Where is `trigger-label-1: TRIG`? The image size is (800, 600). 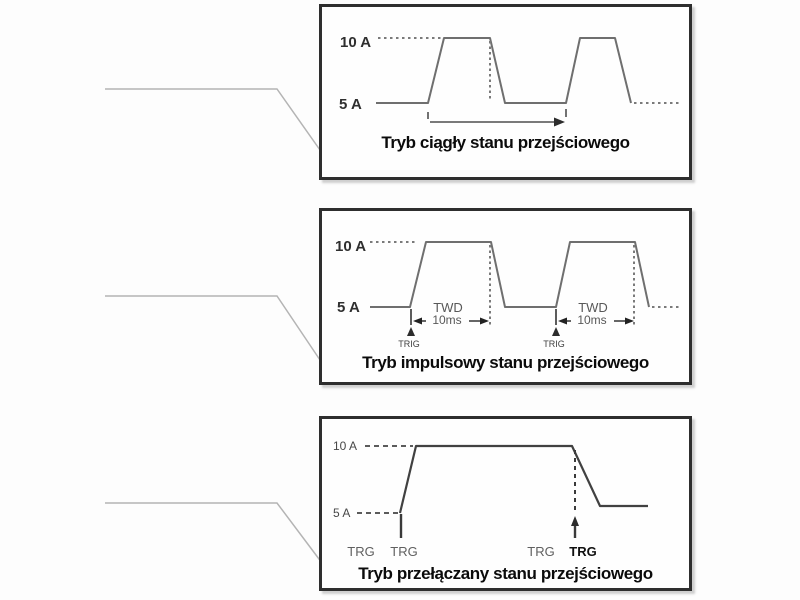 trigger-label-1: TRIG is located at coordinates (409, 344).